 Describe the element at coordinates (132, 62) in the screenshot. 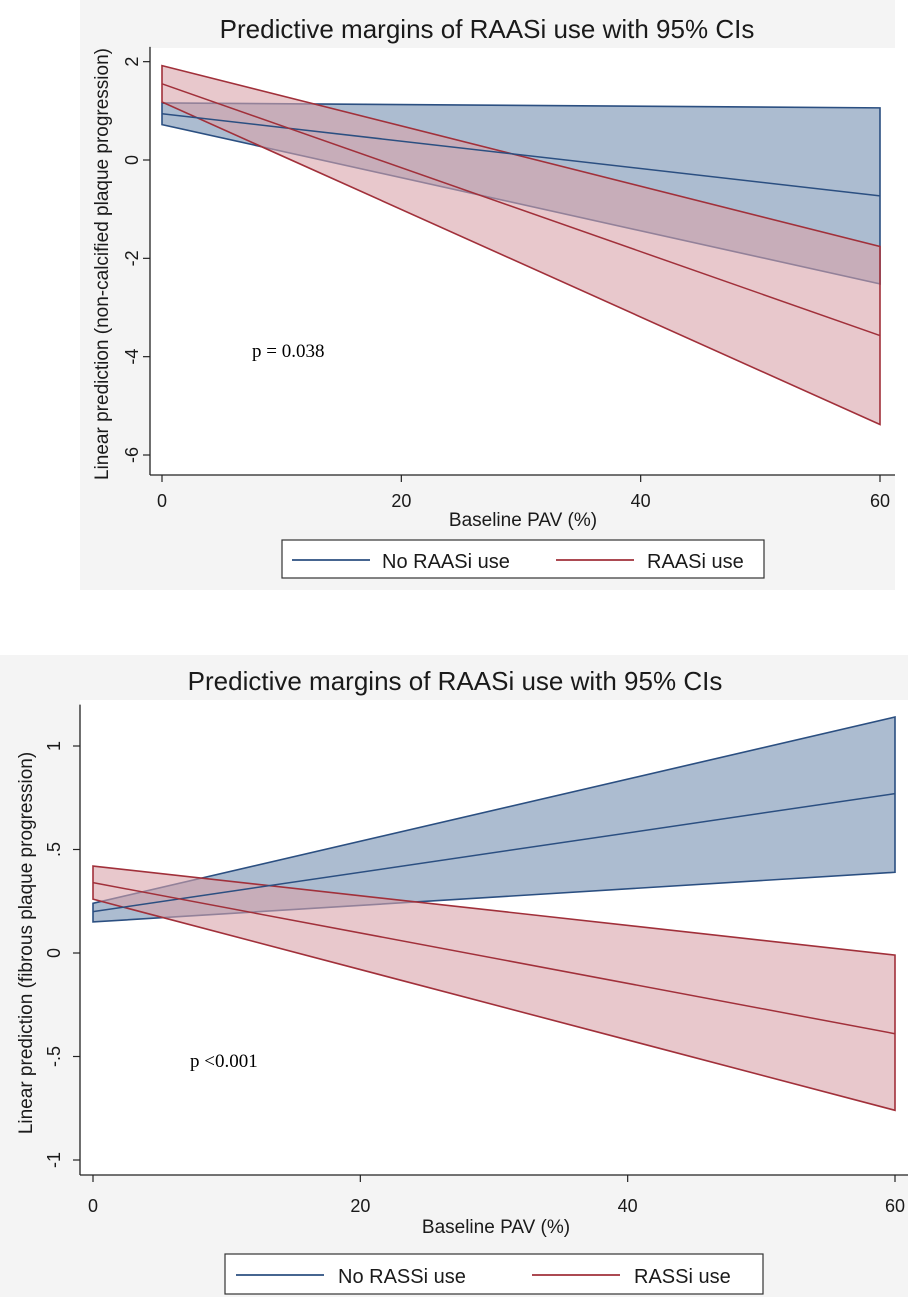

I see `y-tick-label: 2` at that location.